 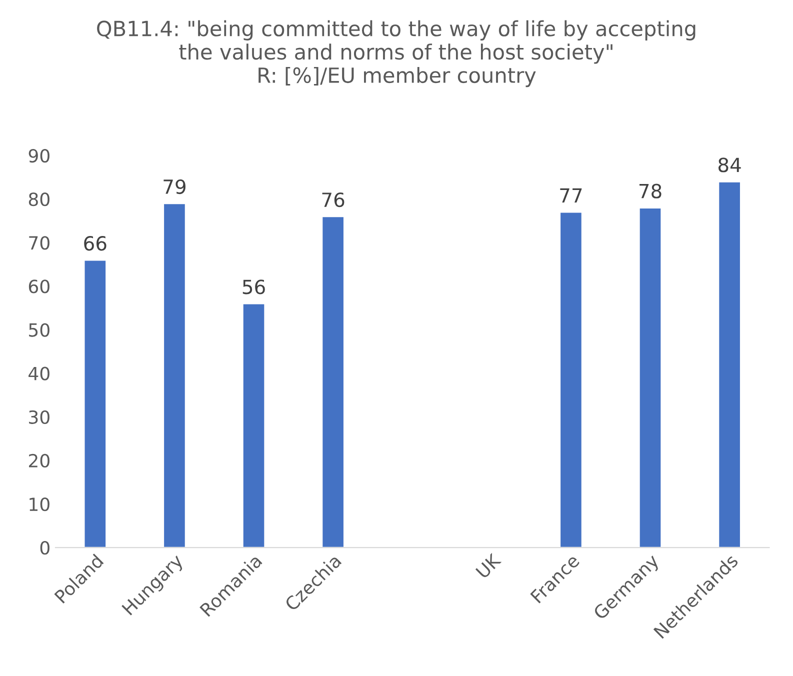 What do you see at coordinates (39, 373) in the screenshot?
I see `y-tick-label: 40` at bounding box center [39, 373].